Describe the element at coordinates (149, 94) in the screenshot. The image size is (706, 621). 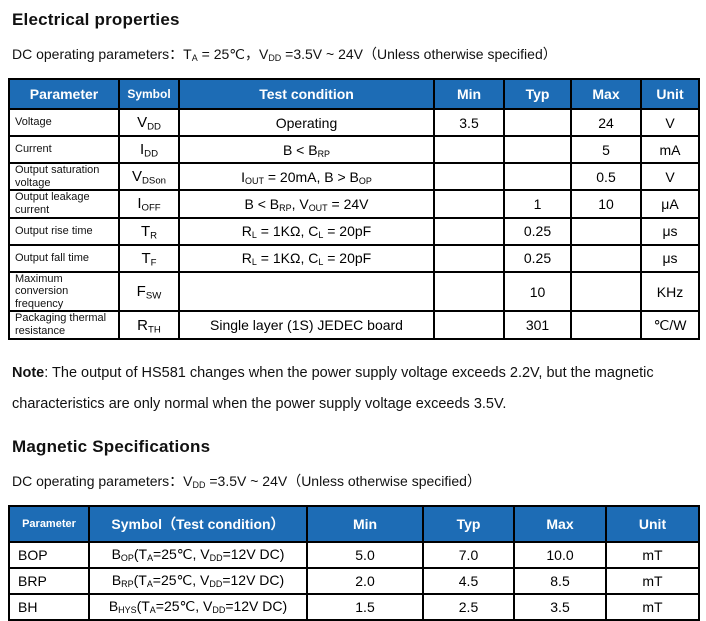
I see `col-header-symbol: Symbol` at that location.